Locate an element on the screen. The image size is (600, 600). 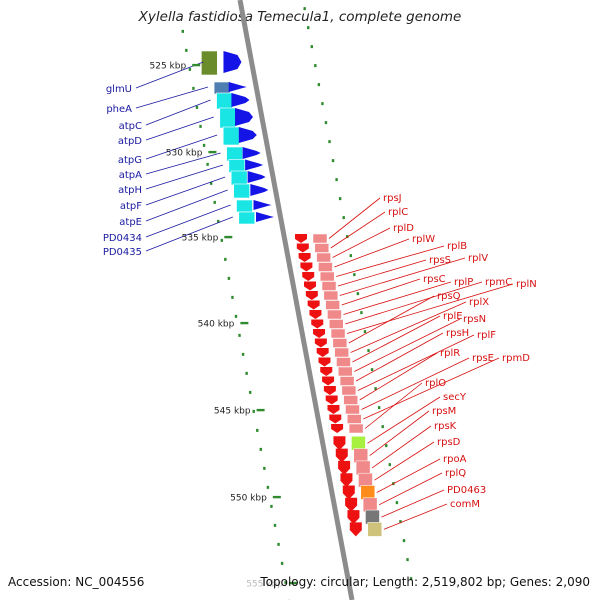
cog-bar-rpsD is located at coordinates (365, 480).